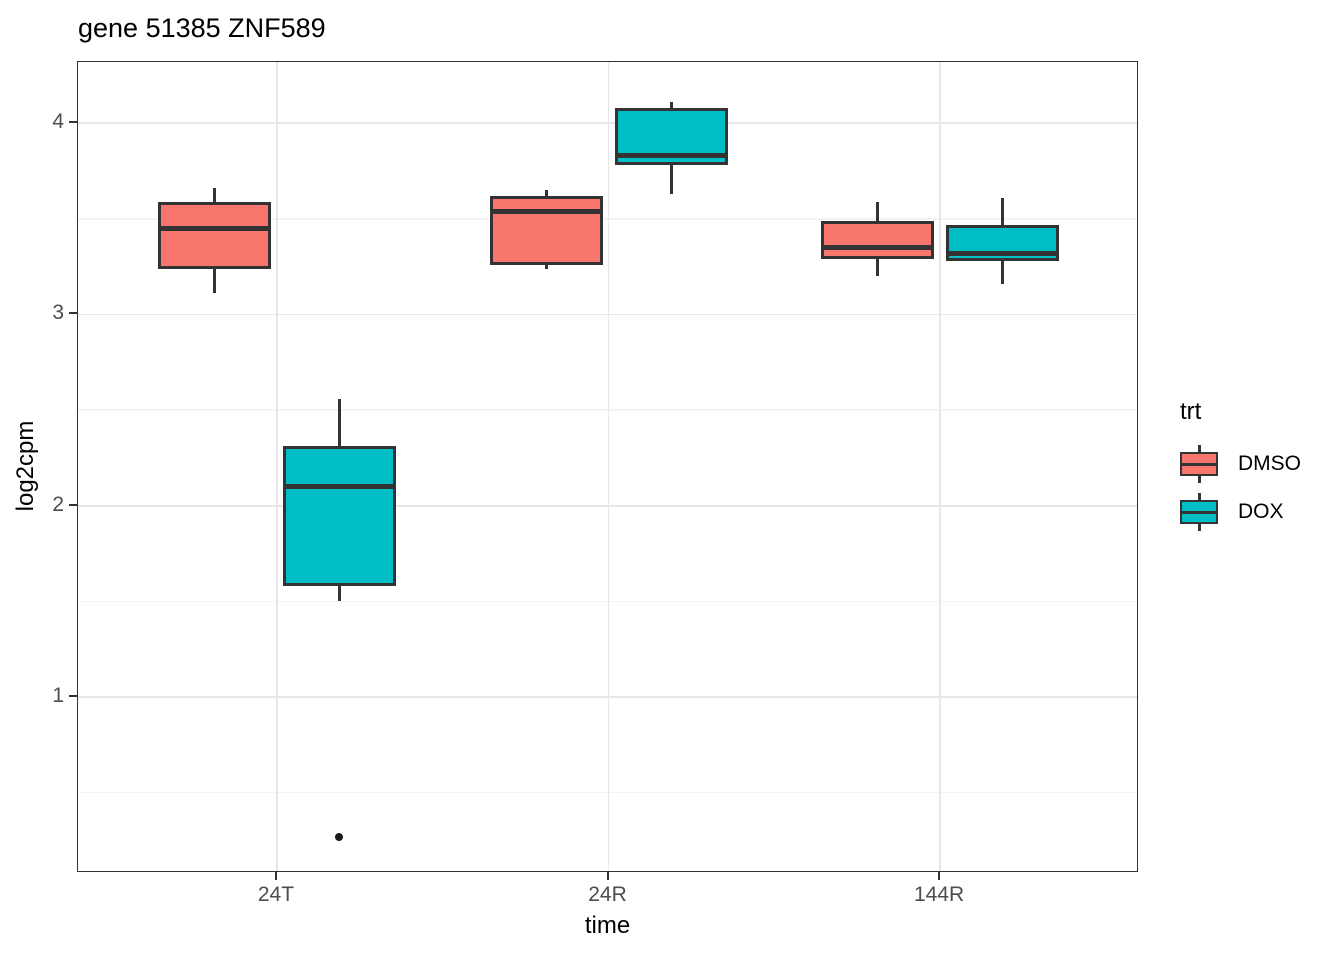 The width and height of the screenshot is (1344, 960). I want to click on box-dmso-24R, so click(546, 230).